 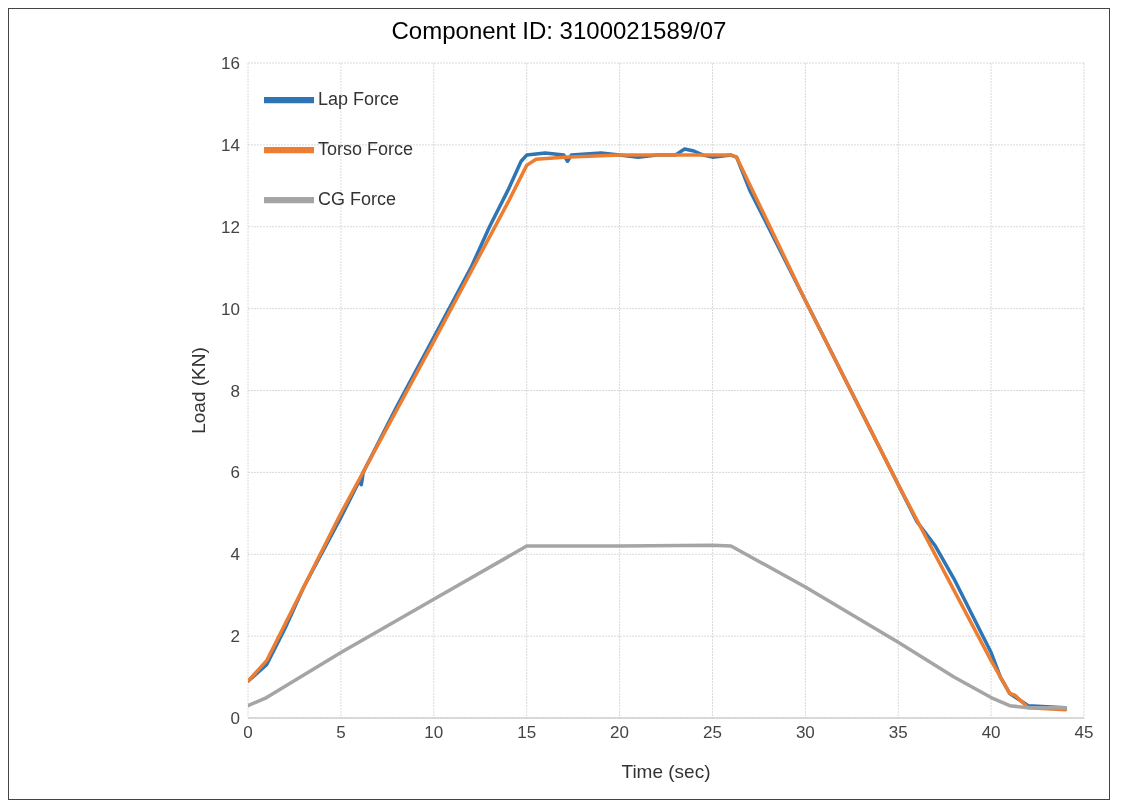 I want to click on x-tick-label: 35, so click(x=898, y=733).